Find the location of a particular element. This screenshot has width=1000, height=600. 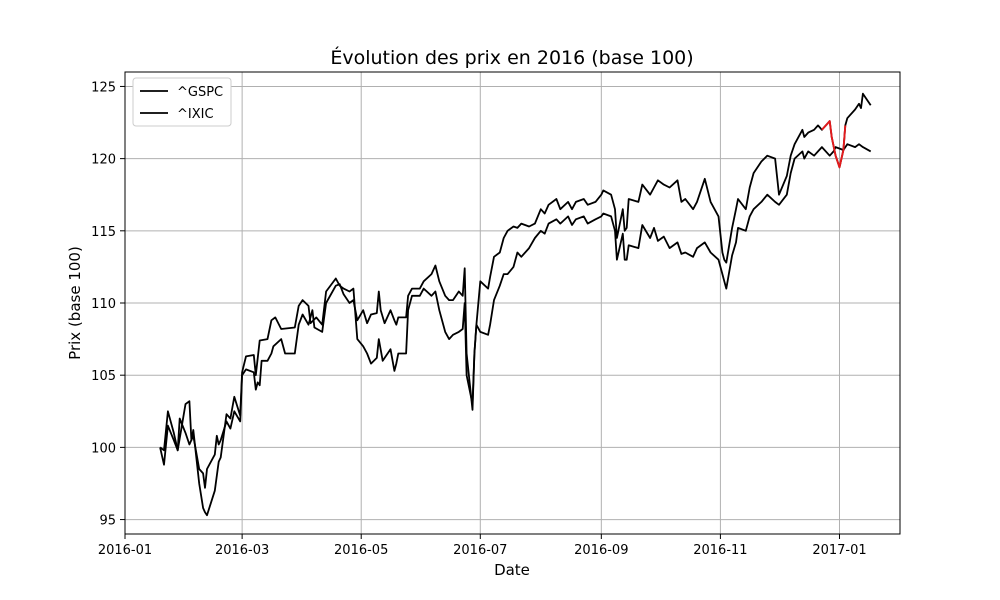

legend: ^GSPC ^IXIC is located at coordinates (182, 102).